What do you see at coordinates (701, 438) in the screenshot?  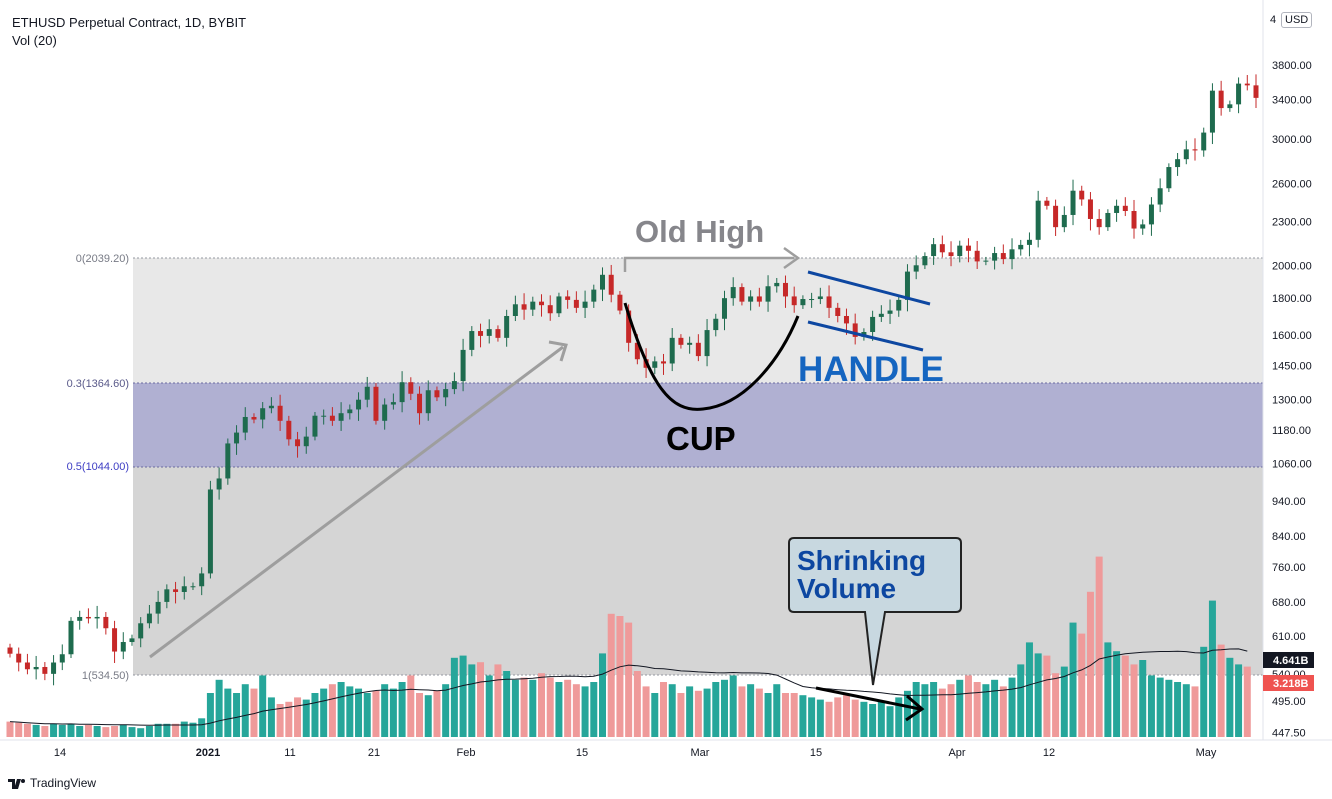 I see `cup-label: CUP` at bounding box center [701, 438].